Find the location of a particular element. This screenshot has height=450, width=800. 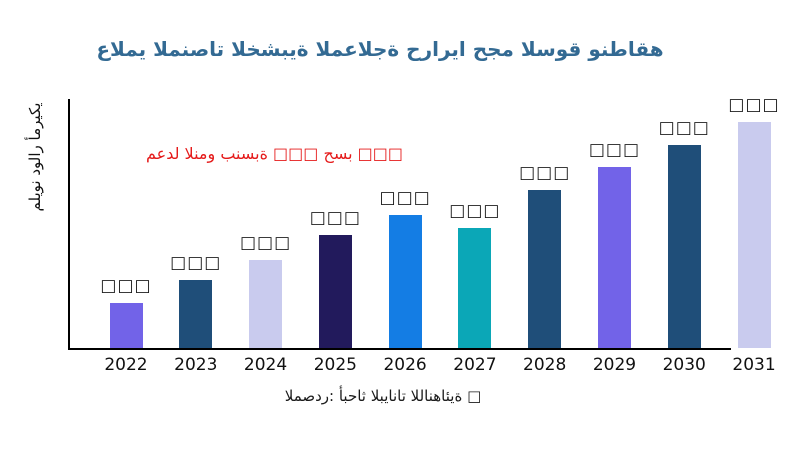

bar-value-label-2022: □□□ is located at coordinates (126, 286).